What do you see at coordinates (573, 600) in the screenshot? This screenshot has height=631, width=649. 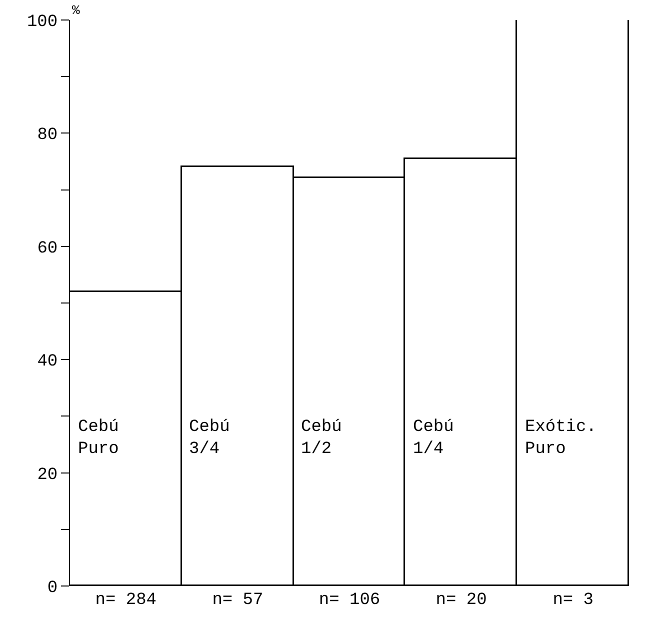 I see `x-tick-label: n= 3` at bounding box center [573, 600].